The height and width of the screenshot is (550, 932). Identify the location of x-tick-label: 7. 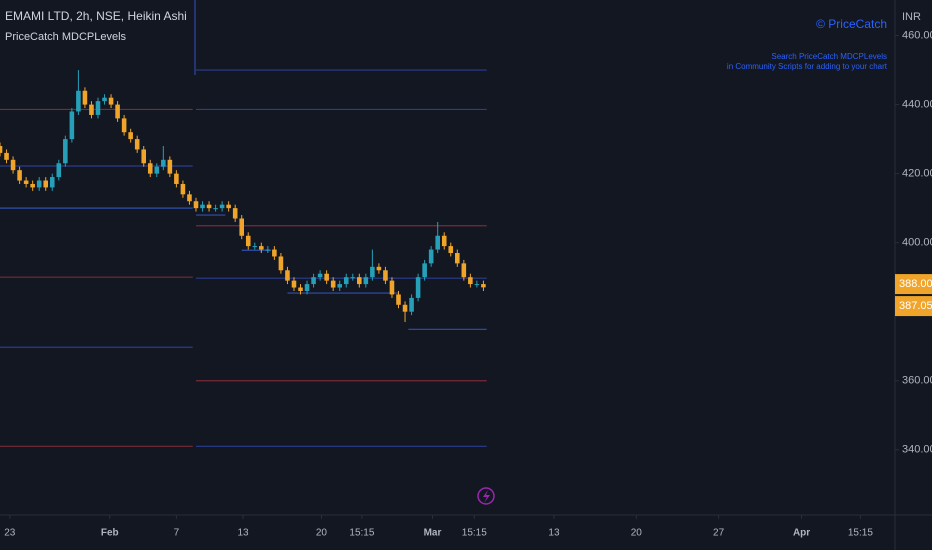
(177, 533).